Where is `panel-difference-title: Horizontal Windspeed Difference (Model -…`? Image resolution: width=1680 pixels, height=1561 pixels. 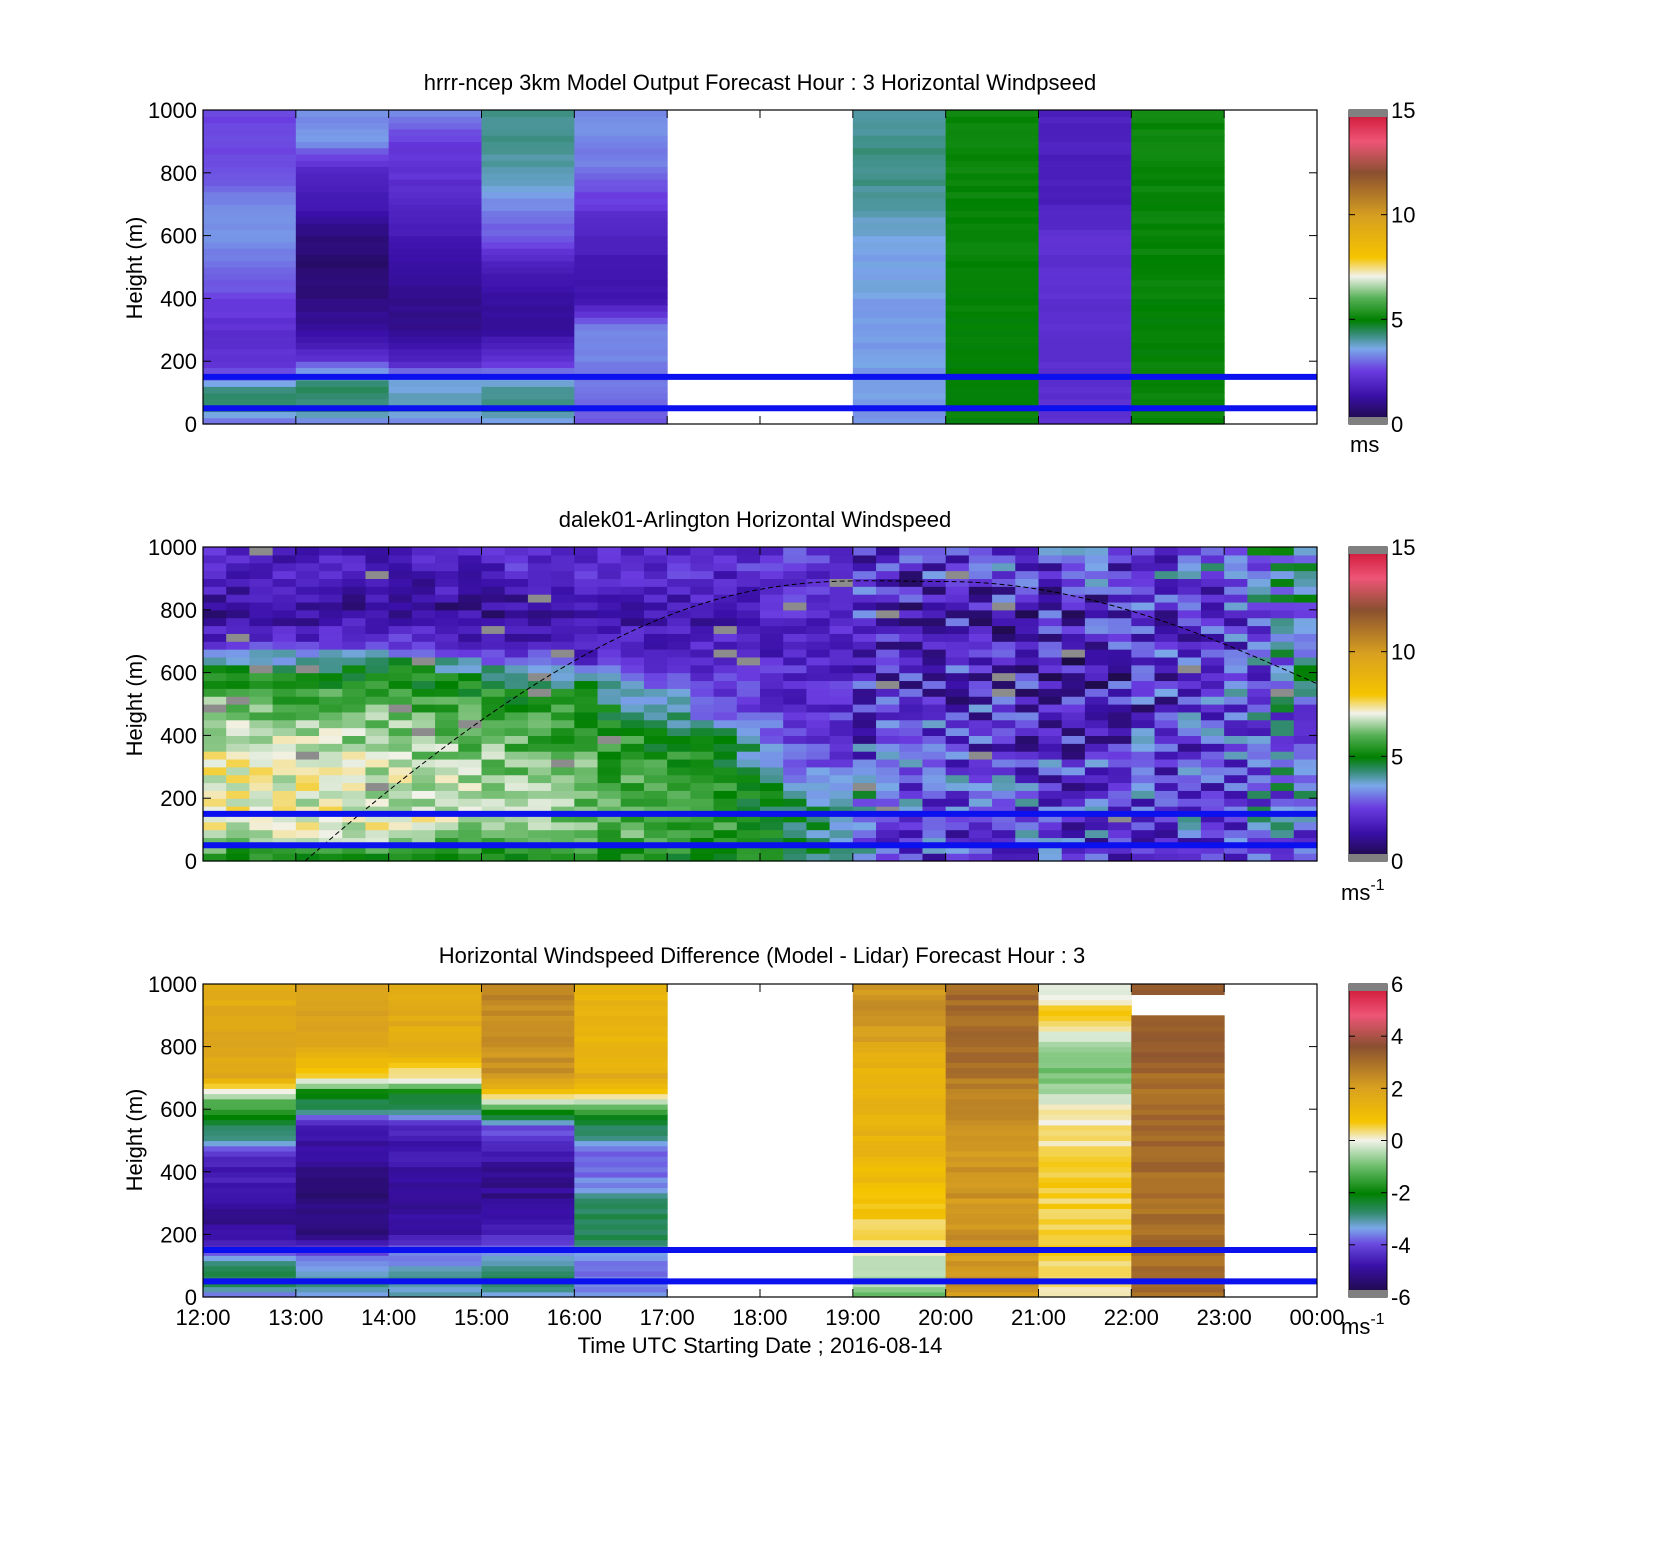
panel-difference-title: Horizontal Windspeed Difference (Model -… is located at coordinates (762, 955).